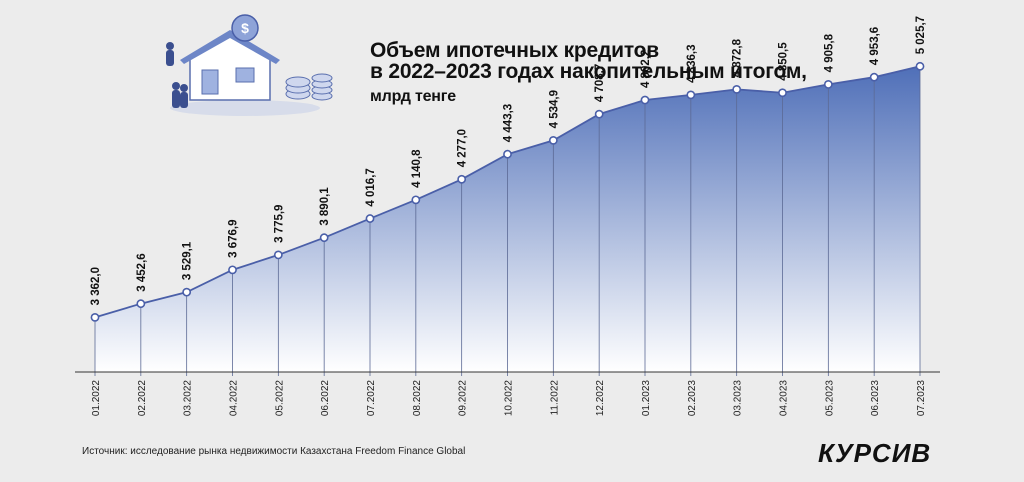 The width and height of the screenshot is (1024, 482). I want to click on x-tick-label: 05.2023, so click(829, 398).